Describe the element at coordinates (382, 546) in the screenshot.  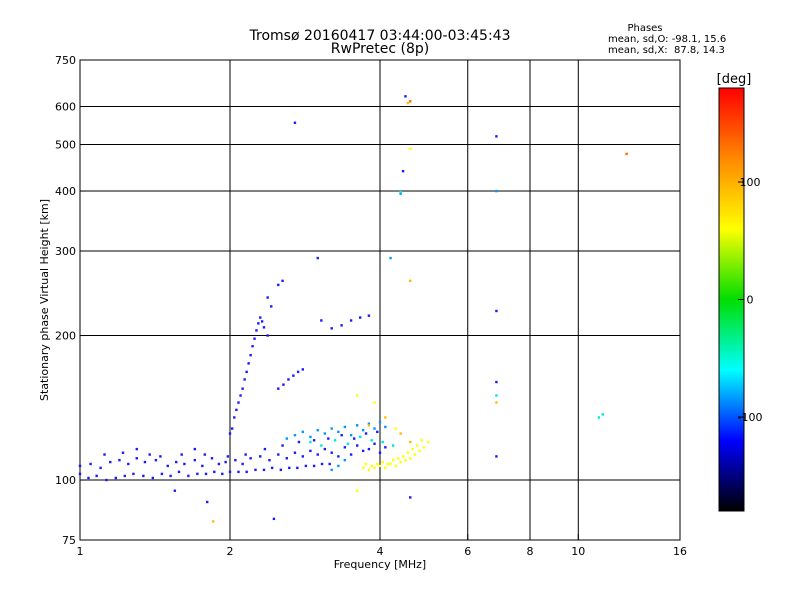
I see `x-axis-ticks: 1 2 4 6 8 10 16` at that location.